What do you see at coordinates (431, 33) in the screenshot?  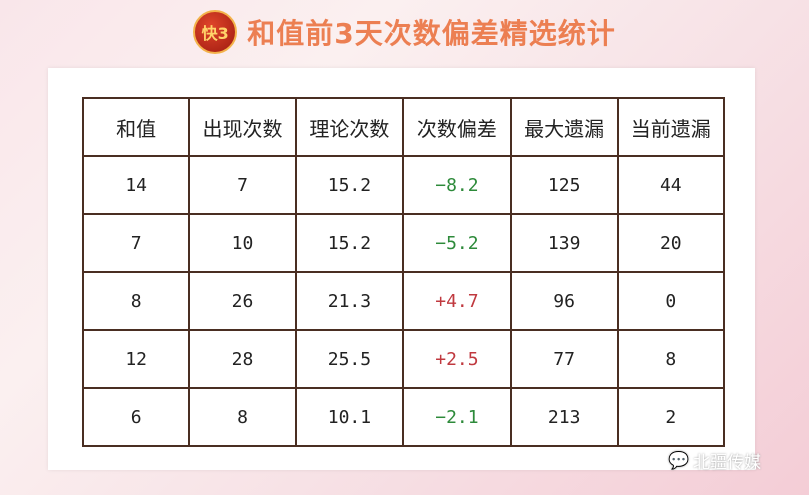 I see `title-text: 和值前3天次数偏差精选统计` at bounding box center [431, 33].